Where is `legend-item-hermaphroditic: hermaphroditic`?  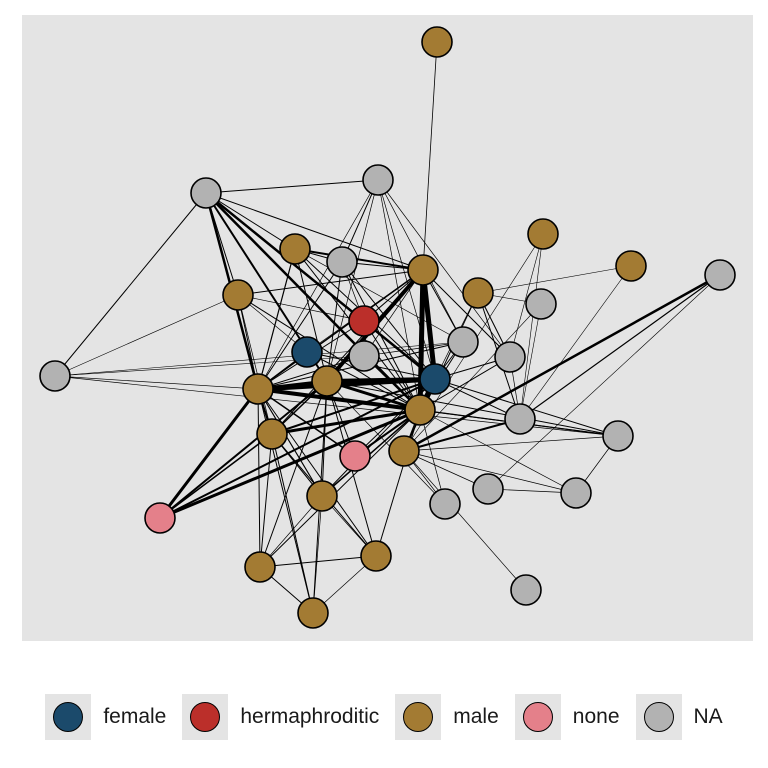
legend-item-hermaphroditic: hermaphroditic is located at coordinates (280, 717).